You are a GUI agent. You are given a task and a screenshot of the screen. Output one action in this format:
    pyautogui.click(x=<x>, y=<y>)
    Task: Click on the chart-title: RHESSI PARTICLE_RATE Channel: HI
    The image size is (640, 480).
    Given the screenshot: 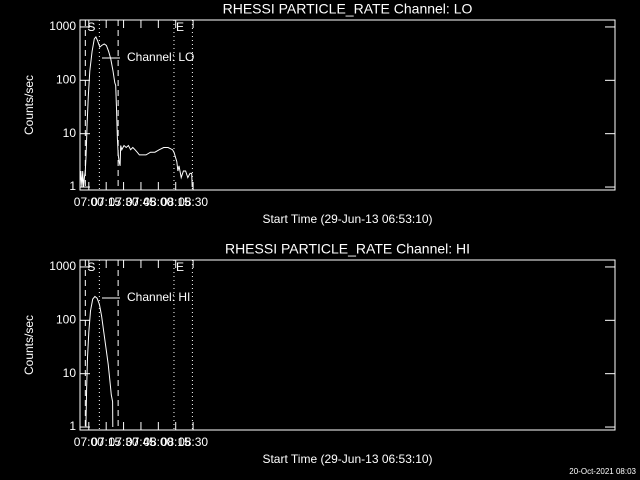 What is the action you would take?
    pyautogui.click(x=347, y=249)
    